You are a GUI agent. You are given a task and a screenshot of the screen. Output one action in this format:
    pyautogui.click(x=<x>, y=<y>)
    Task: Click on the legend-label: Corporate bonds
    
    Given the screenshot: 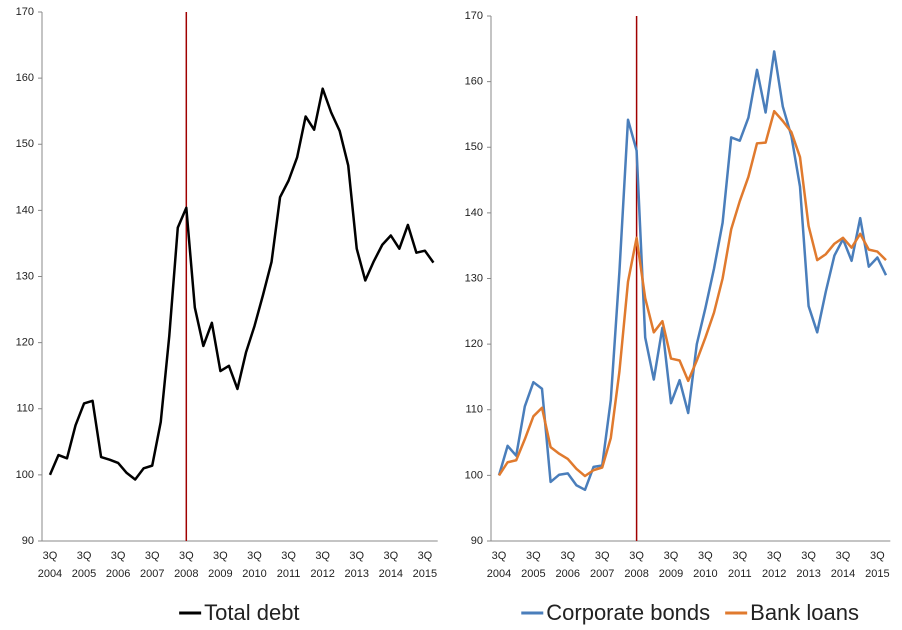 What is the action you would take?
    pyautogui.click(x=628, y=612)
    